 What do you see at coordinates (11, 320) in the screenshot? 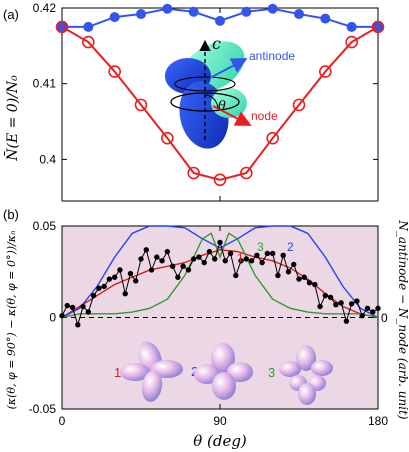
I see `panel-b-left-y-label: (κ(θ, φ = 90°) − κ(θ, φ = 0°))/κₙ` at bounding box center [11, 320].